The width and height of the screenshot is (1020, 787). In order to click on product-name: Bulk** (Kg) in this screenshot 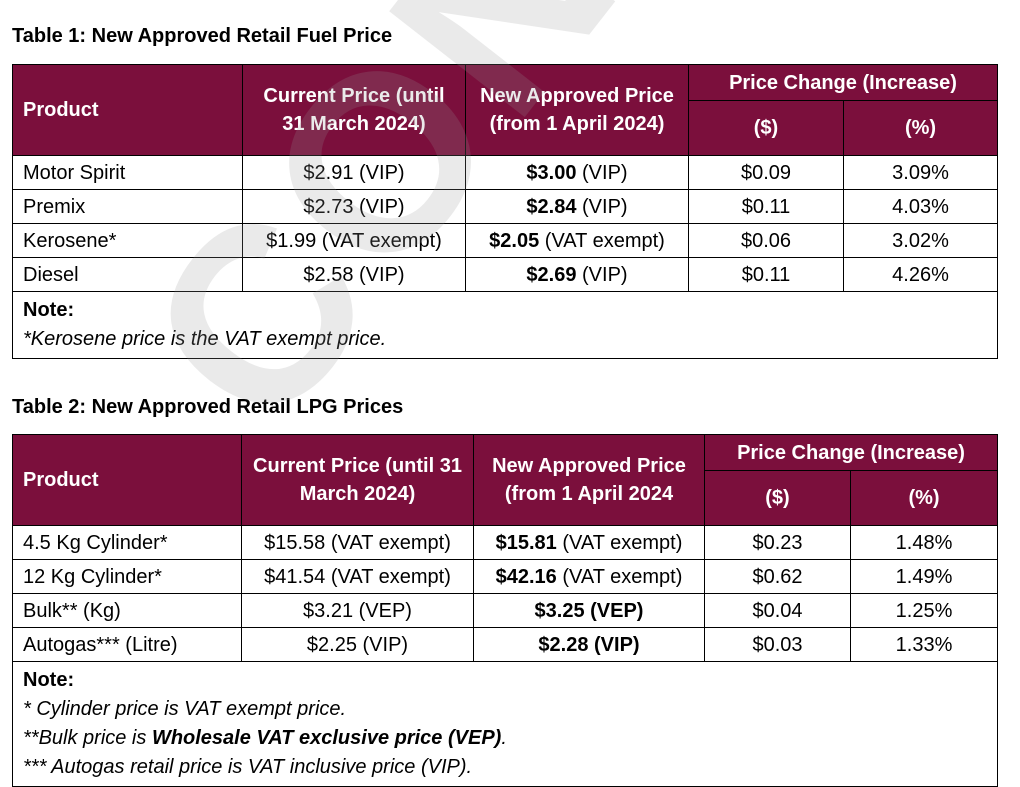, I will do `click(127, 610)`.